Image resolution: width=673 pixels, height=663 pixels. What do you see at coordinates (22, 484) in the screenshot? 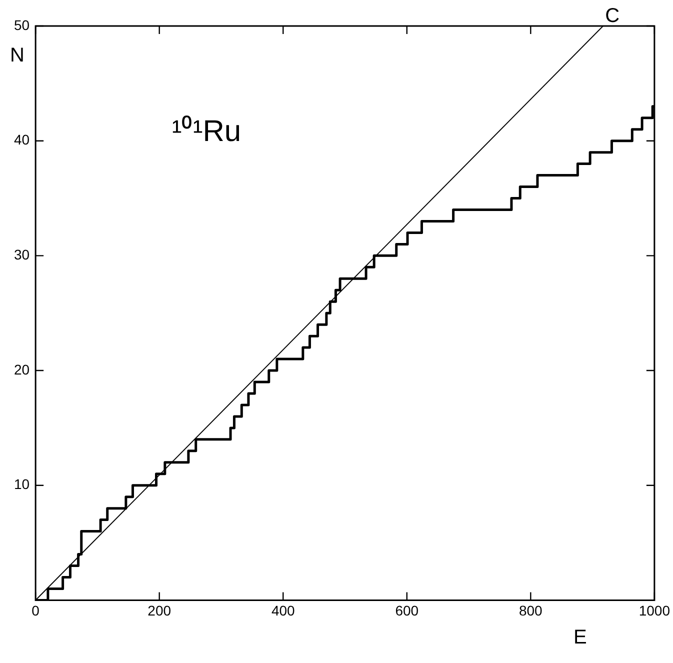
I see `y-tick-label: 10` at bounding box center [22, 484].